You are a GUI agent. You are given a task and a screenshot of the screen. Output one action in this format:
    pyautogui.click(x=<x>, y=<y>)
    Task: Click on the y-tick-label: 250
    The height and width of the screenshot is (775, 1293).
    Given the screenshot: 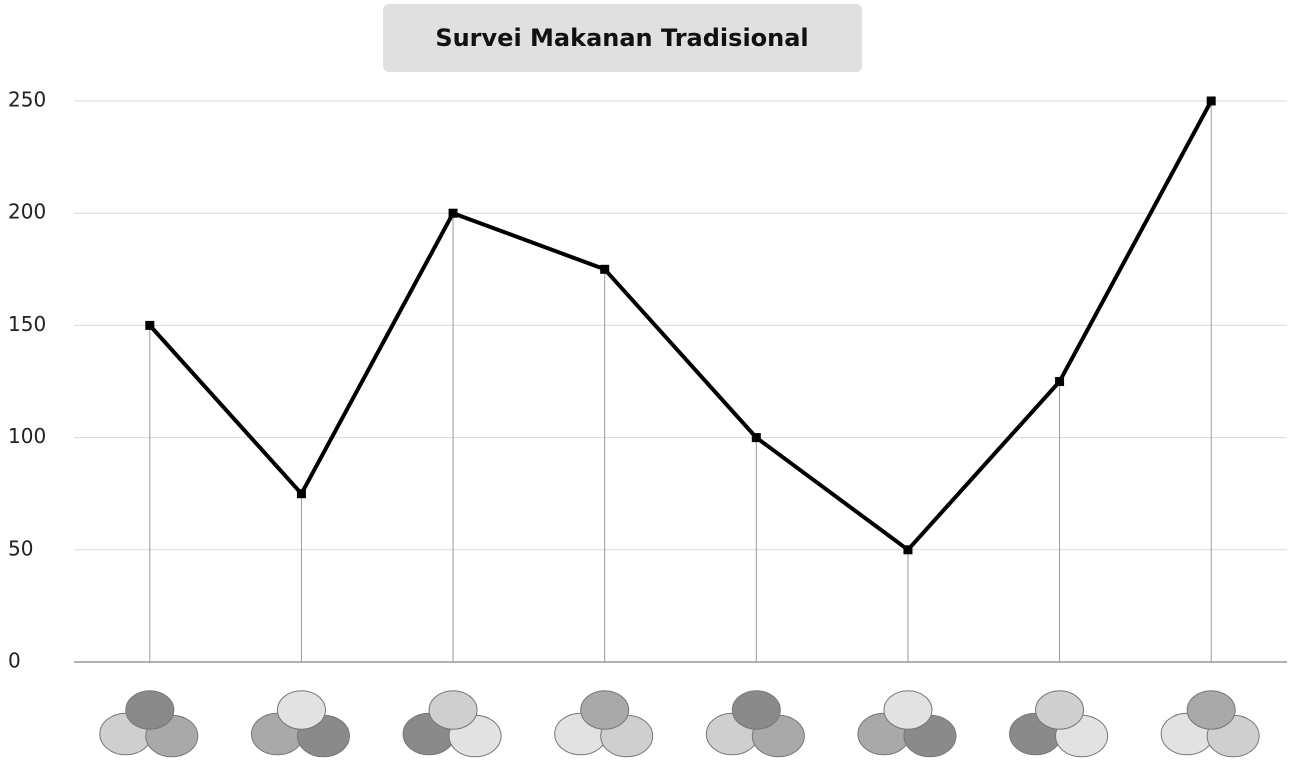 What is the action you would take?
    pyautogui.click(x=27, y=100)
    